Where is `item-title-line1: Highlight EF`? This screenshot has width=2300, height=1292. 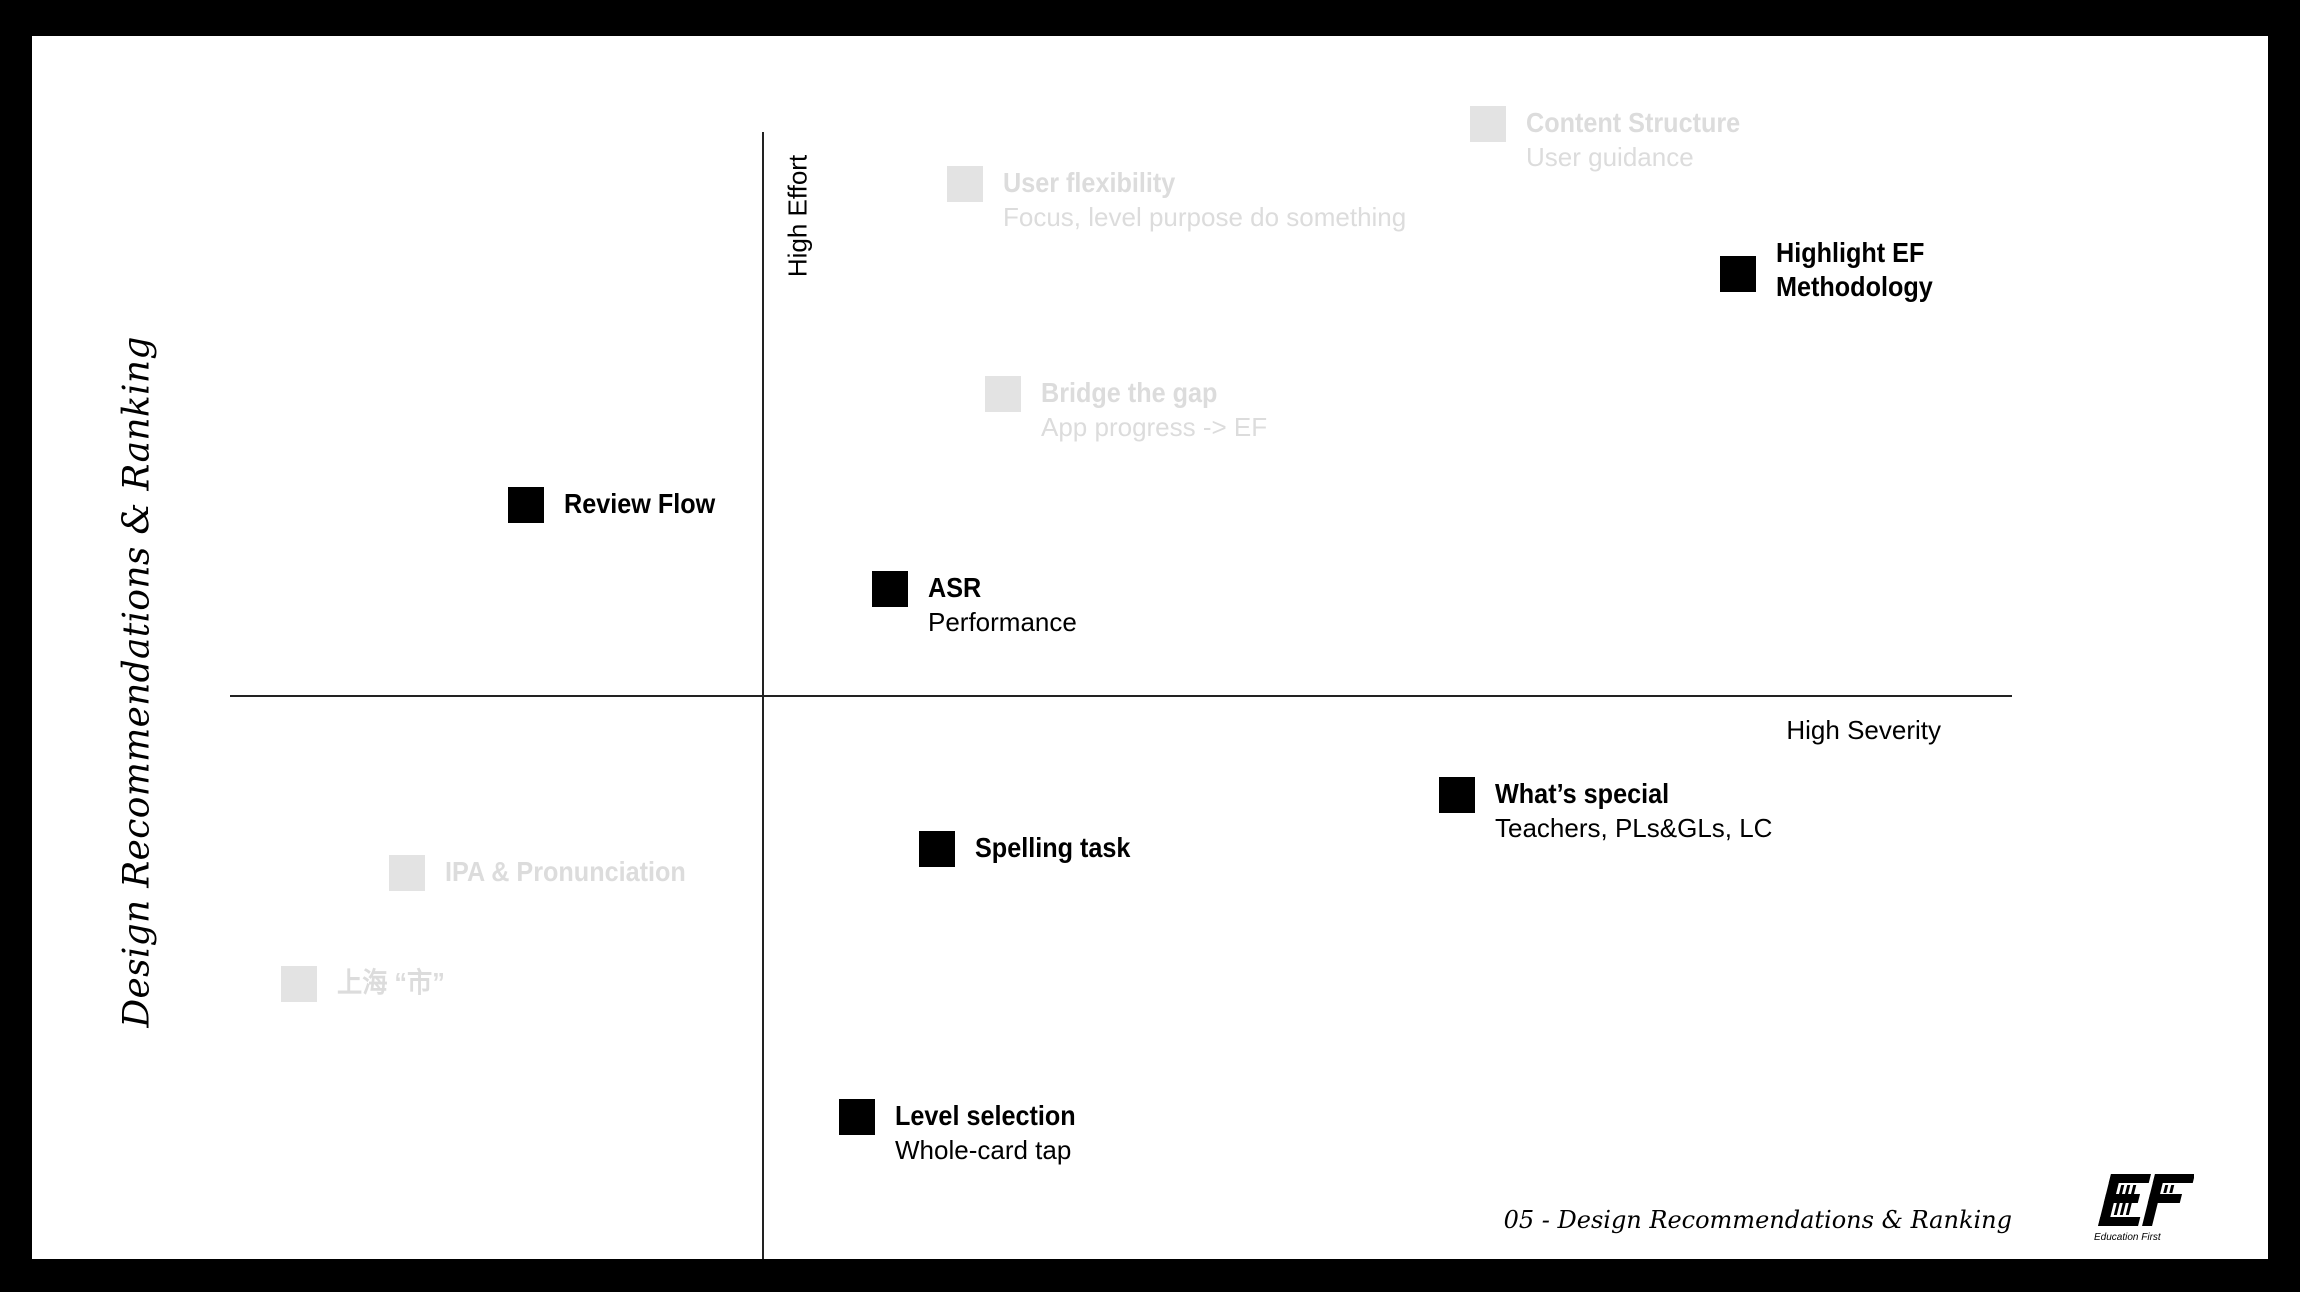
item-title-line1: Highlight EF is located at coordinates (1850, 252).